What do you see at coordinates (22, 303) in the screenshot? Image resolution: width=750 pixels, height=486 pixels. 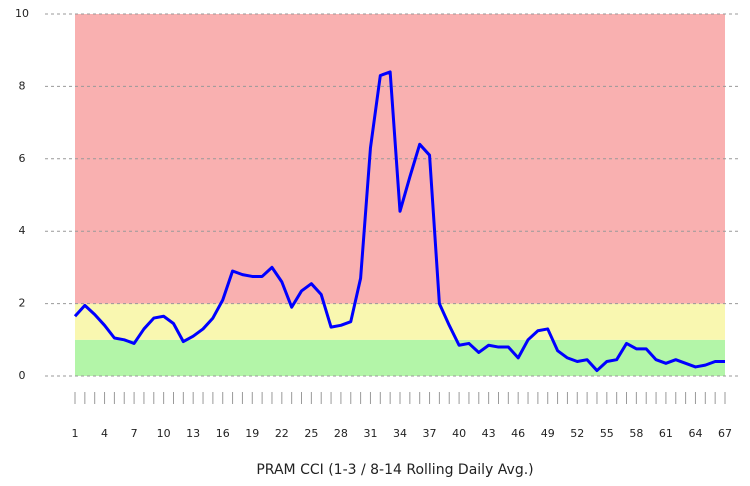 I see `y-tick-label: 2` at bounding box center [22, 303].